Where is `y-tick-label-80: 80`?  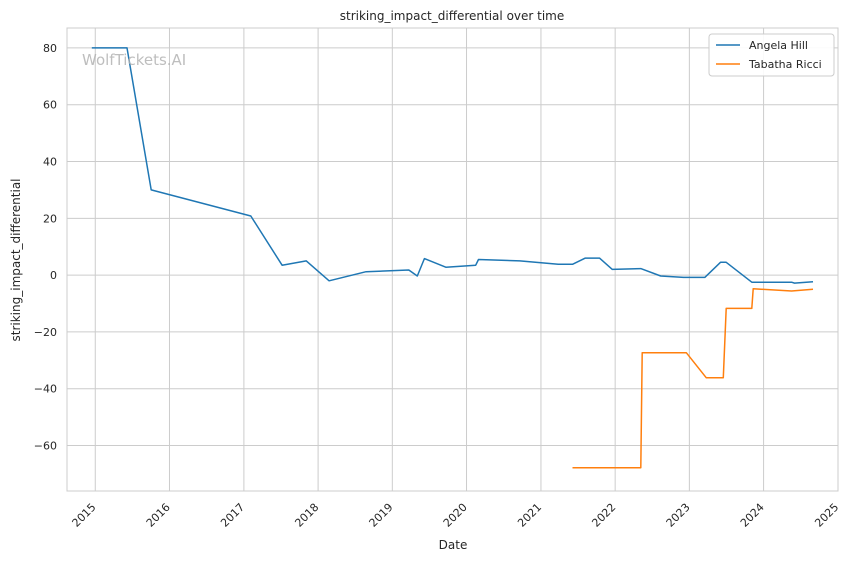 y-tick-label-80: 80 is located at coordinates (50, 48).